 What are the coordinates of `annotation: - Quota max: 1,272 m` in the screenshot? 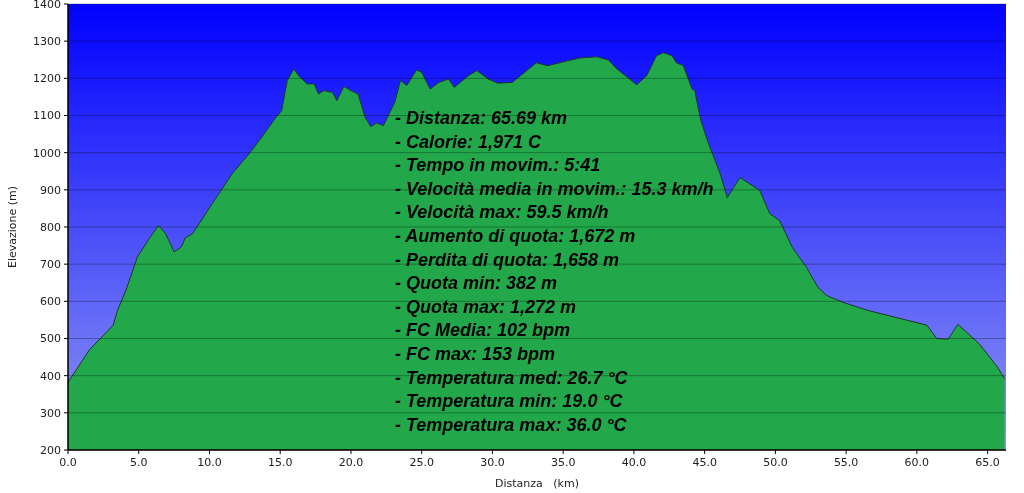 It's located at (486, 306).